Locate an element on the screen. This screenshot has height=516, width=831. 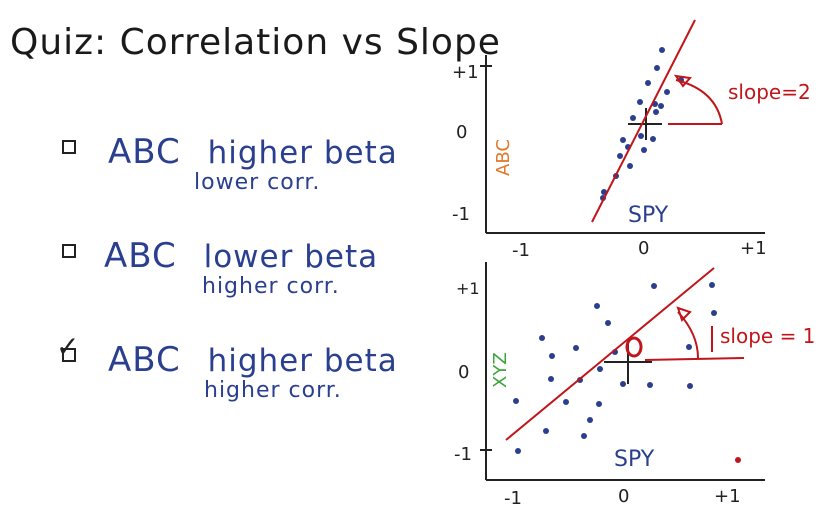
bottom-fit-line is located at coordinates (610, 354).